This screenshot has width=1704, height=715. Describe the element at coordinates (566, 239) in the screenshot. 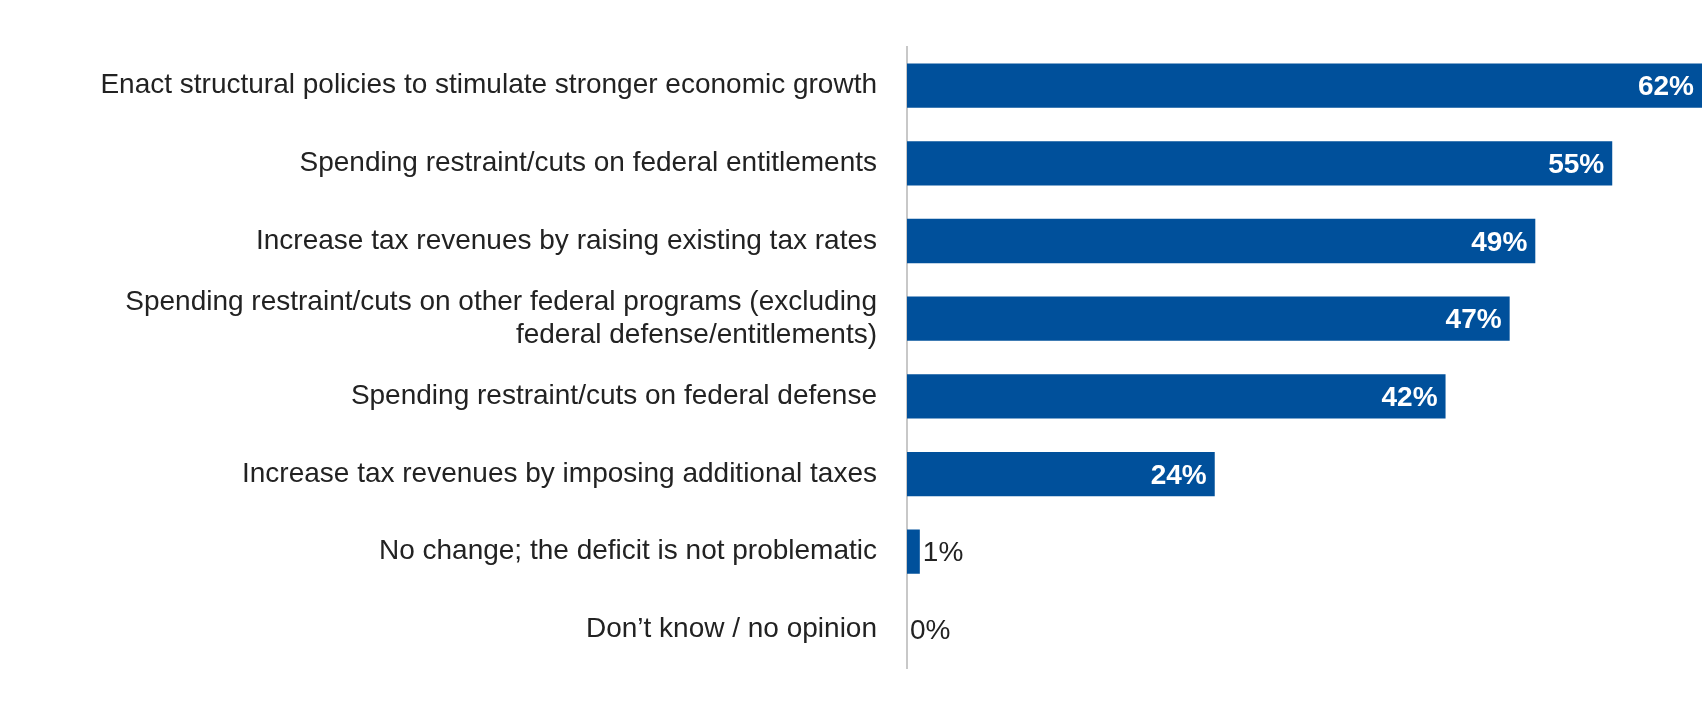

I see `y-tick-label: Increase tax revenues by raising existing tax rates` at that location.